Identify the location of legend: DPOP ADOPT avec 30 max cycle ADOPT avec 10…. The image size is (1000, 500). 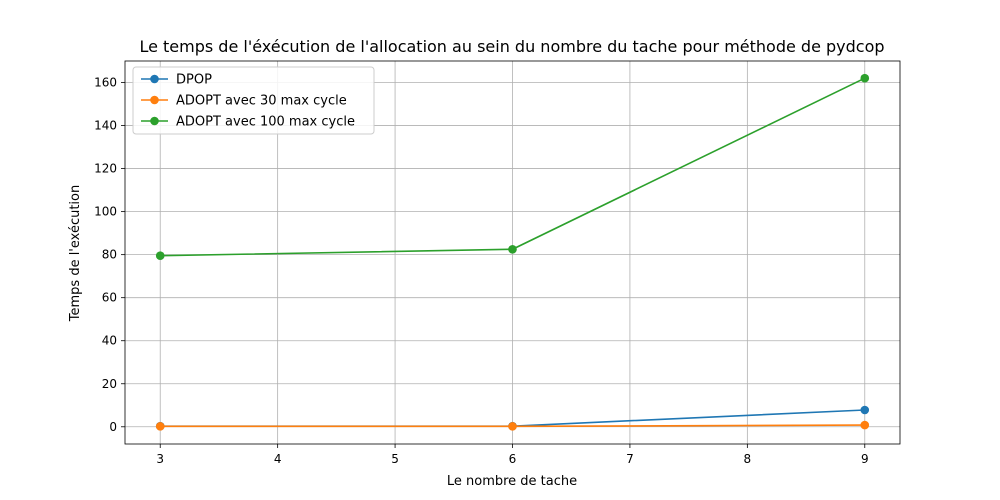
(253, 100).